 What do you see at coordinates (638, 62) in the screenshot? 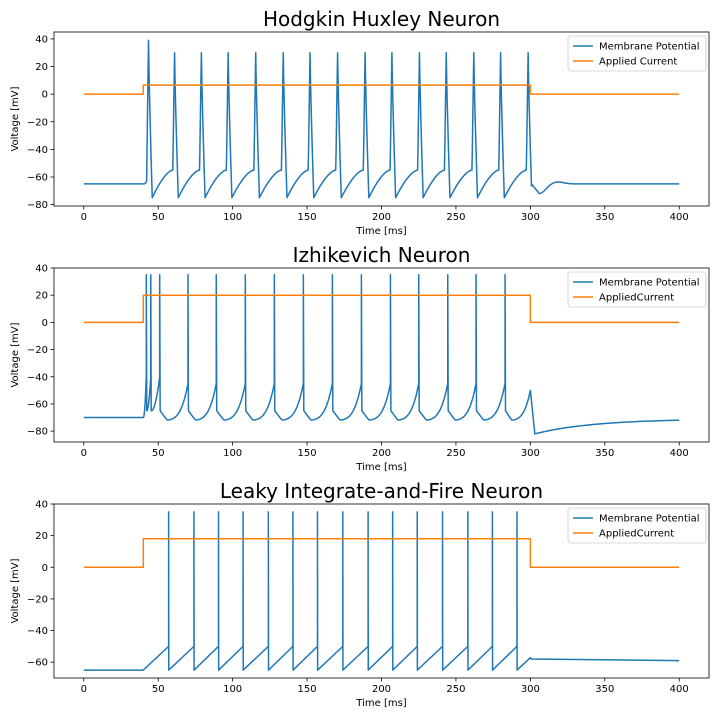
I see `legend-label: Applied Current` at bounding box center [638, 62].